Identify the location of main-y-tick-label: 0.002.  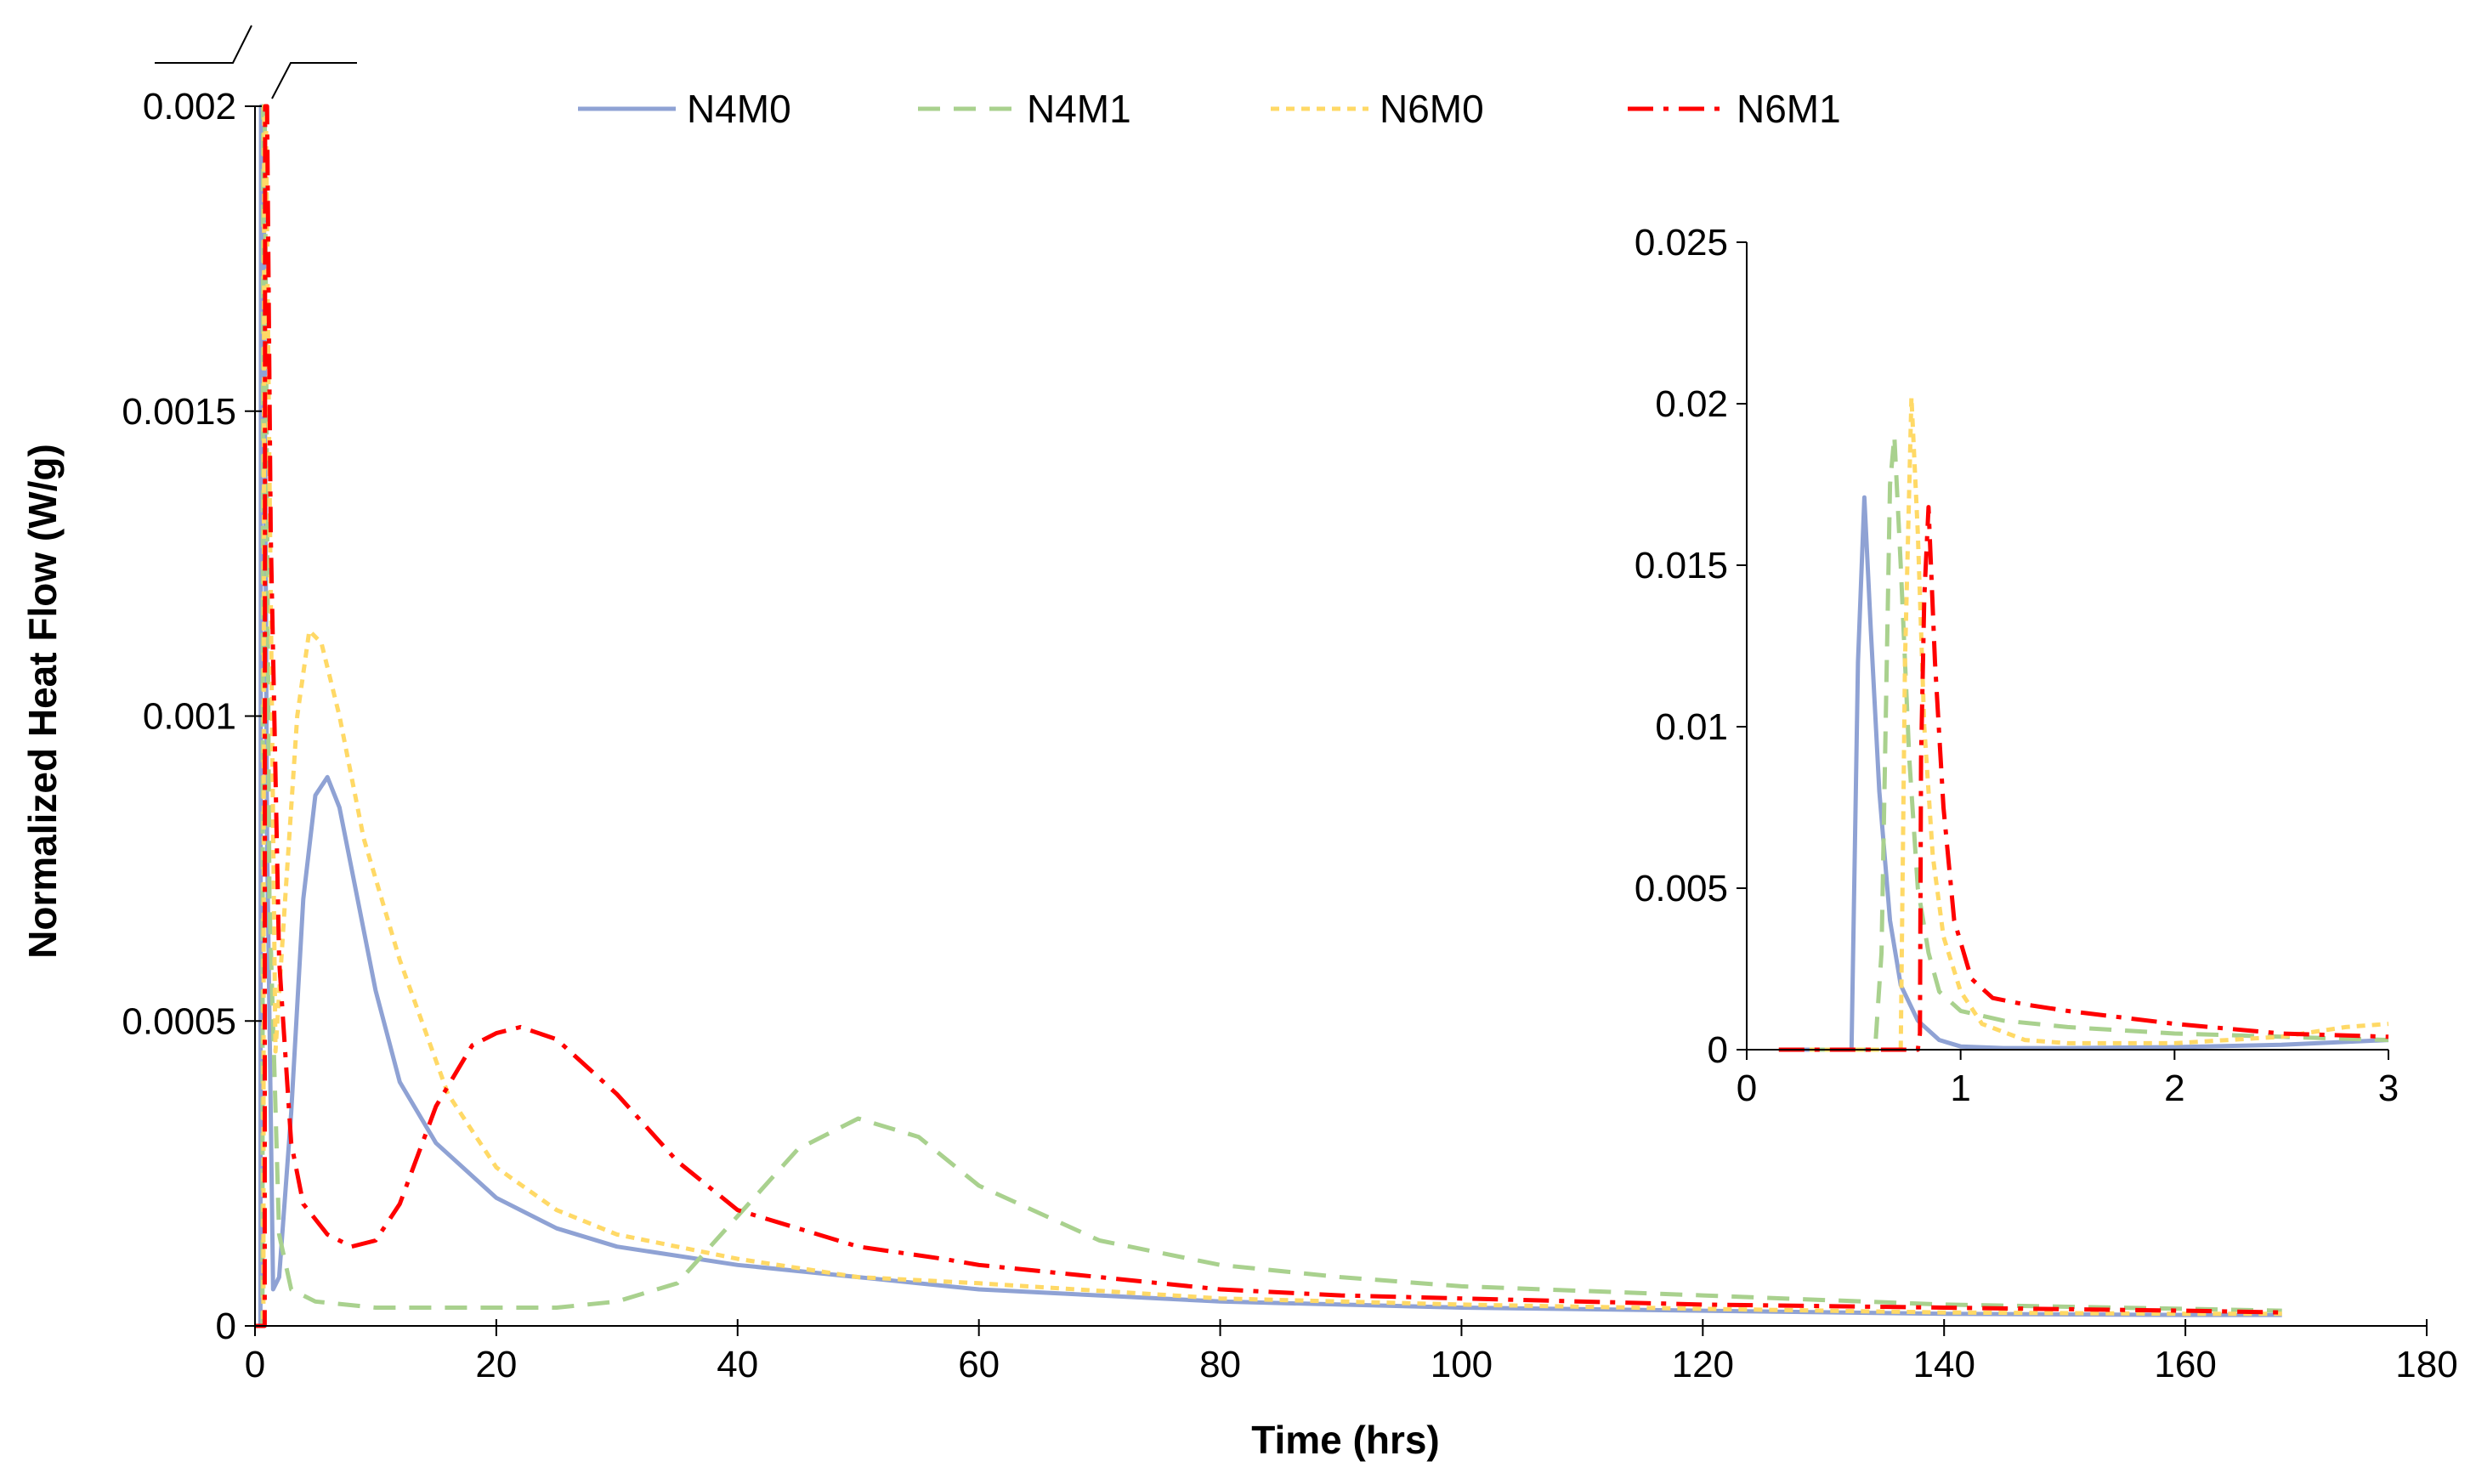
(189, 106).